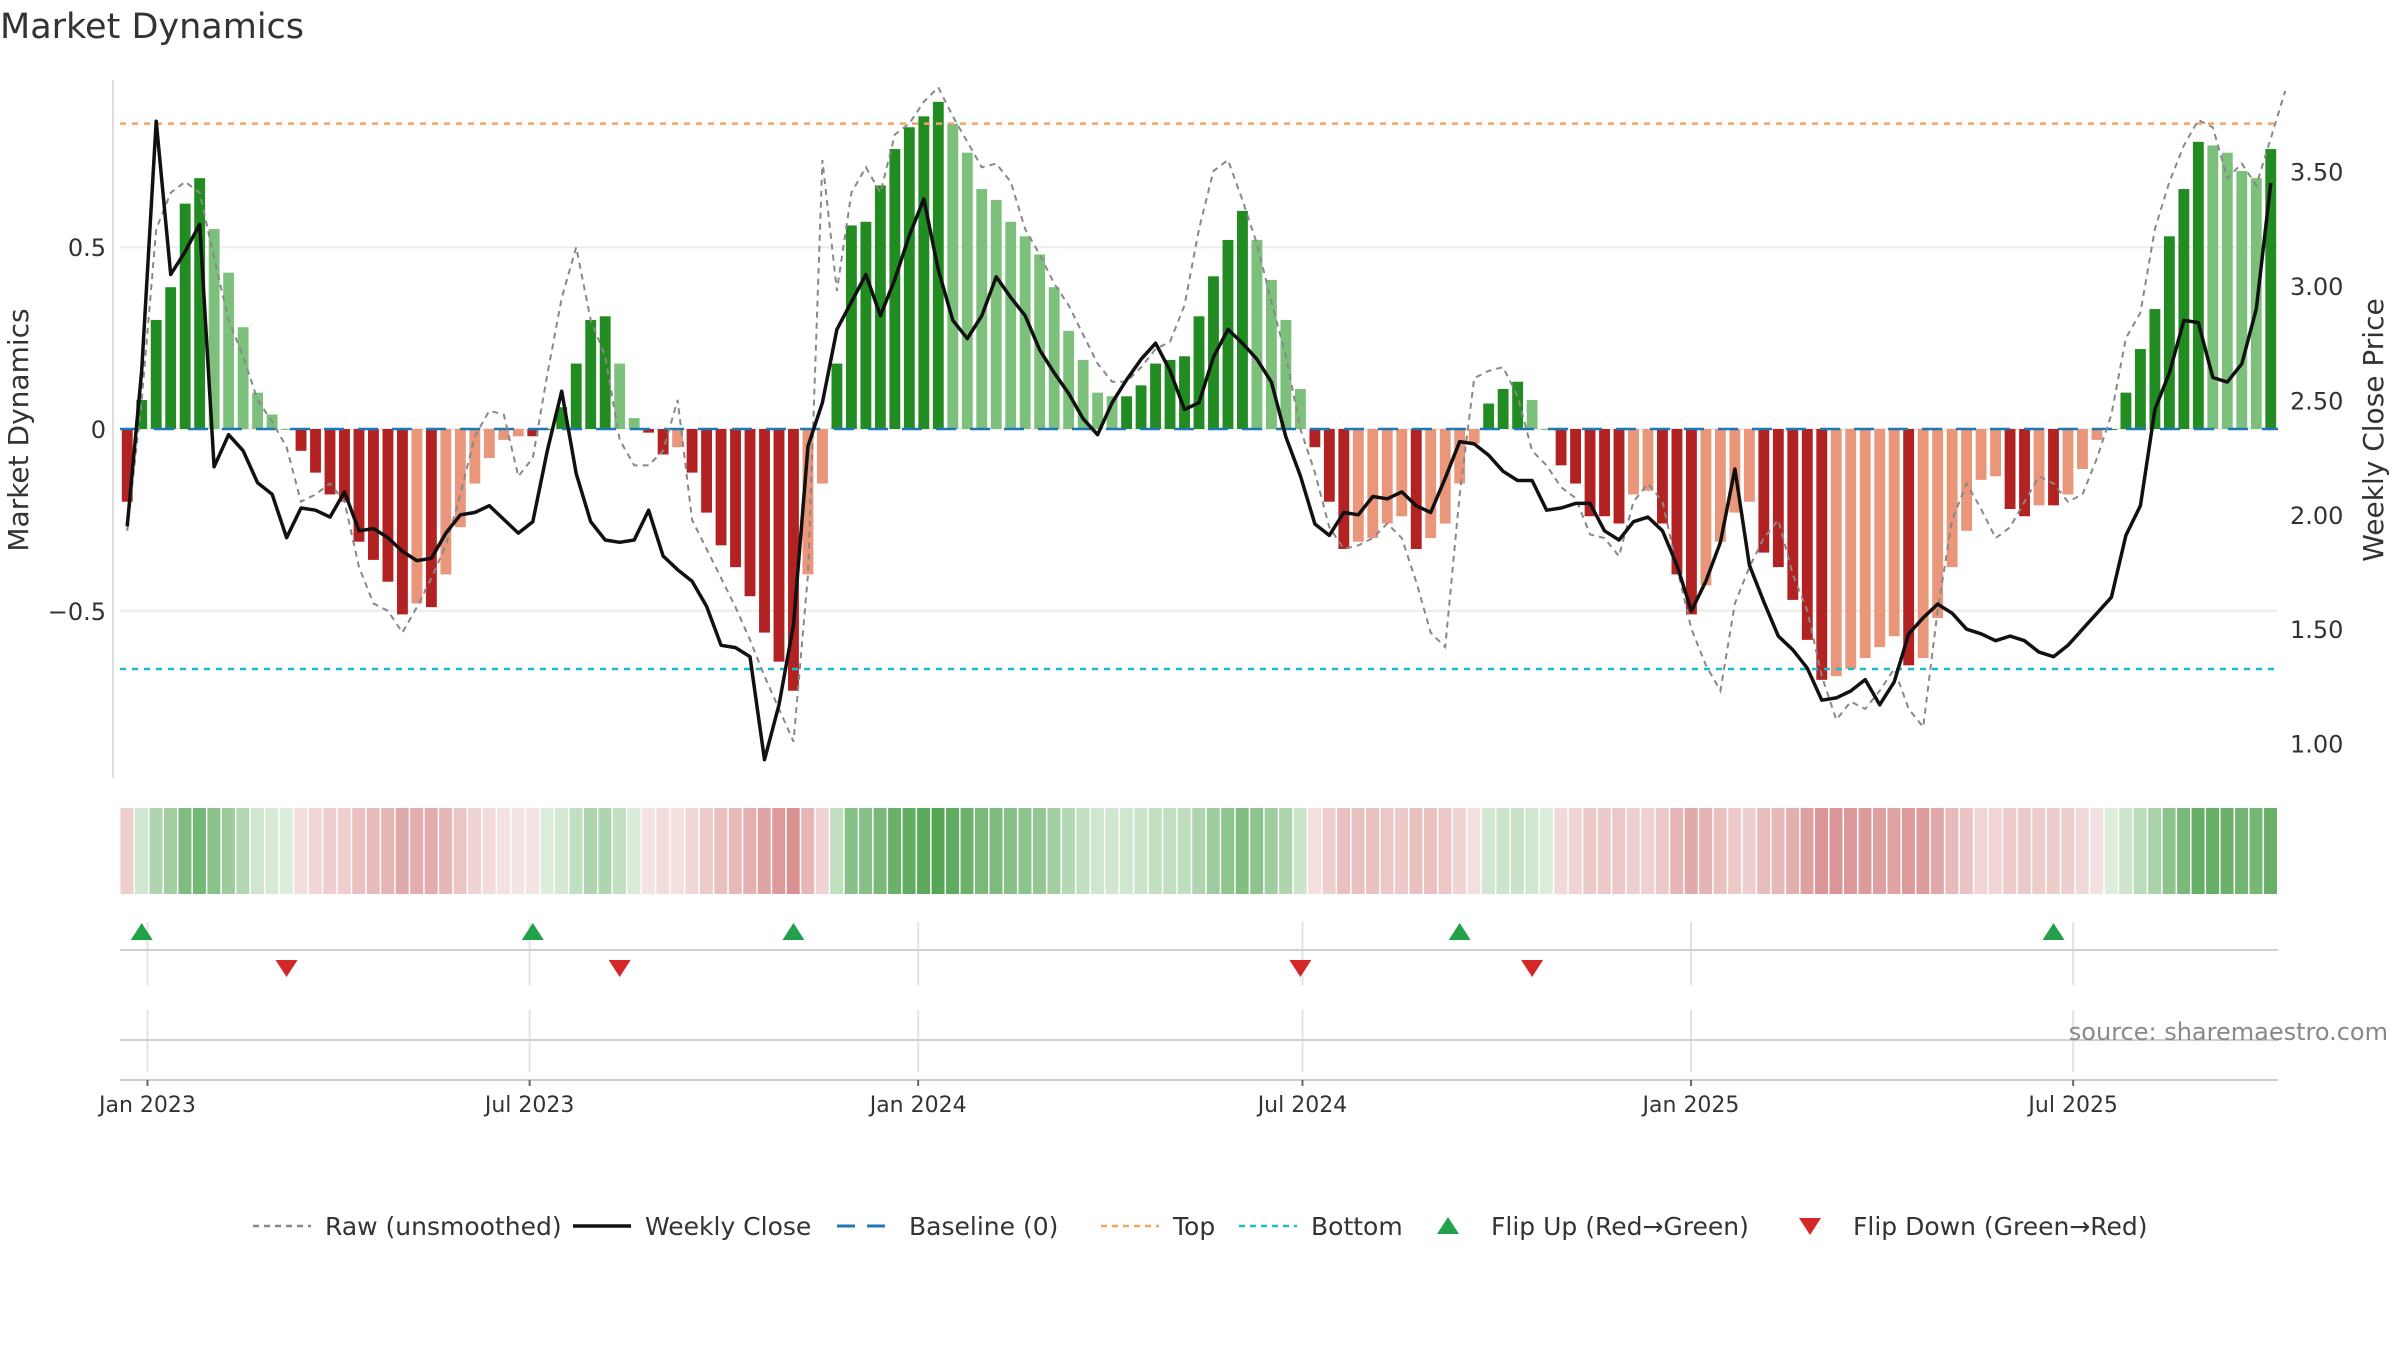  What do you see at coordinates (1321, 1226) in the screenshot?
I see `legend-item-bottom: Bottom` at bounding box center [1321, 1226].